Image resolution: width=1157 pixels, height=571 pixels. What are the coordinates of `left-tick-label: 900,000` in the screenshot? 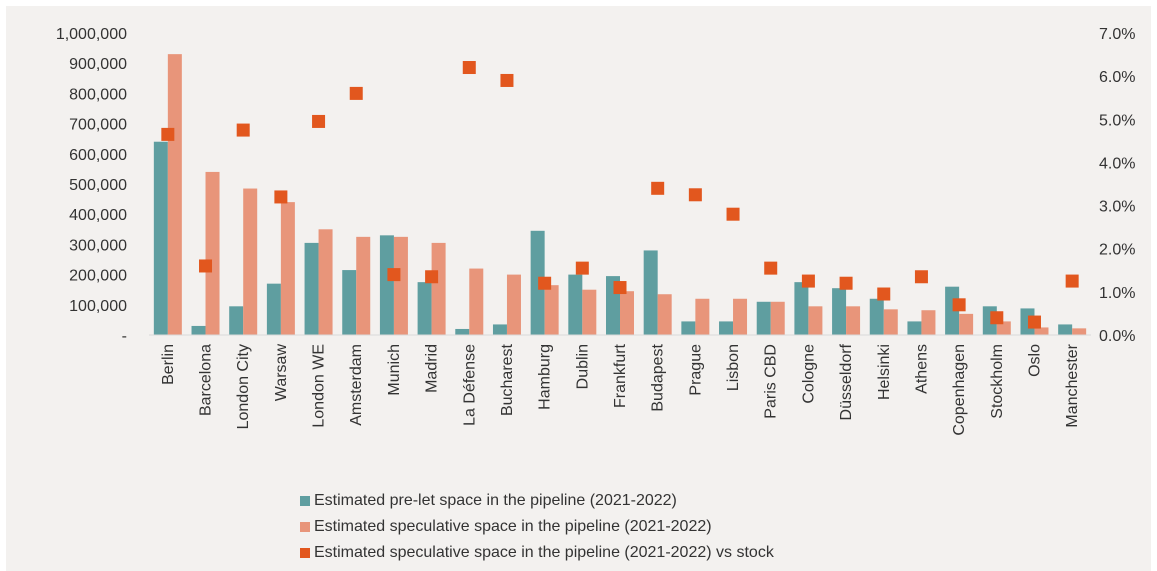 It's located at (98, 64).